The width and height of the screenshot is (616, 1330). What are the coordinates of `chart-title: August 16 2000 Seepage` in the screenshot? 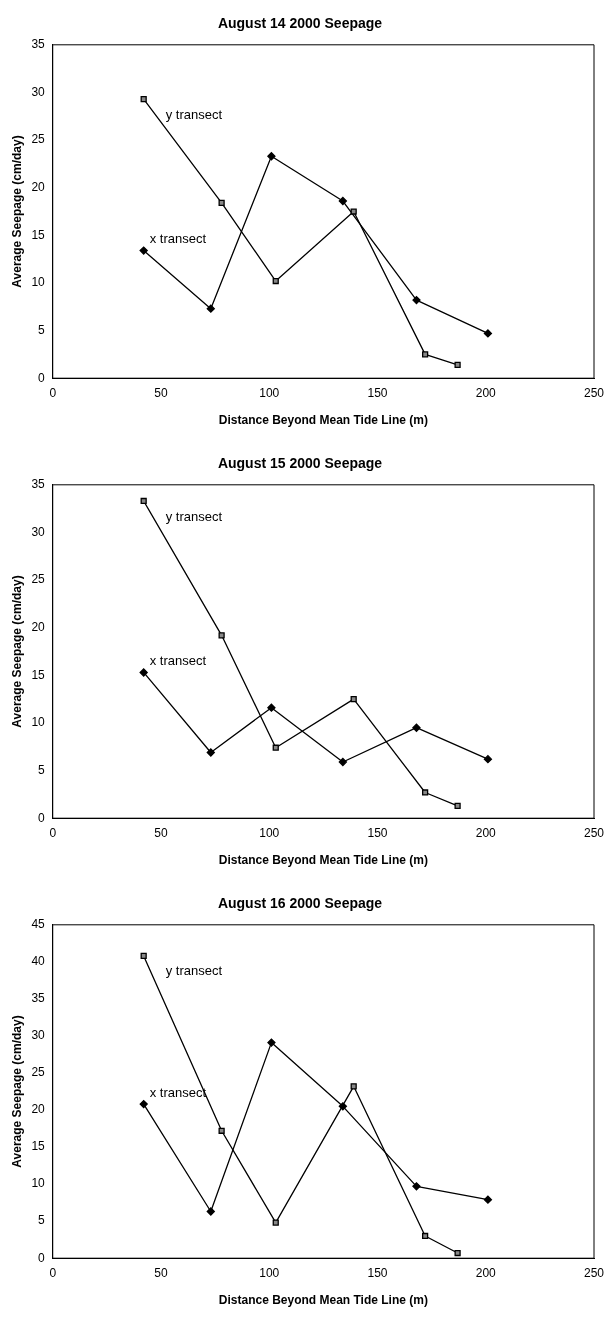 It's located at (300, 903).